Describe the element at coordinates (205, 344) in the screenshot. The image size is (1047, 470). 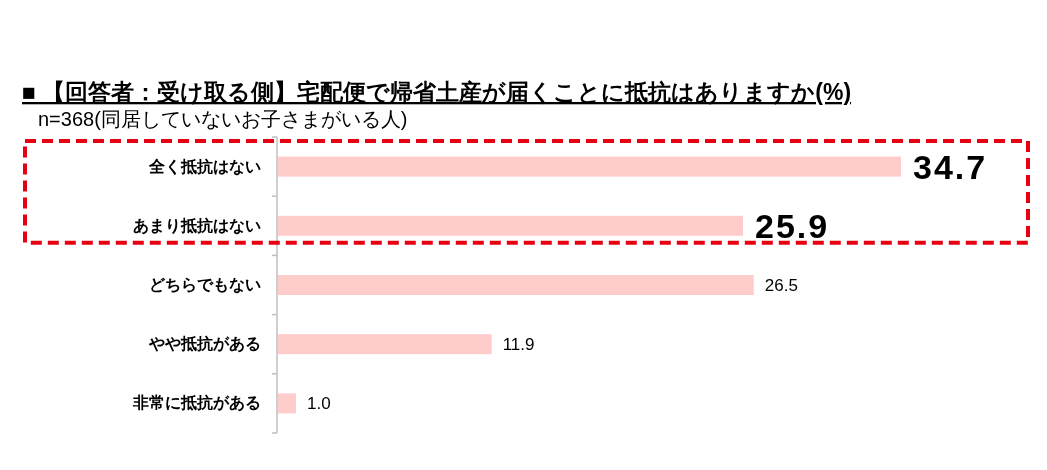
I see `category-label: やや抵抗がある` at that location.